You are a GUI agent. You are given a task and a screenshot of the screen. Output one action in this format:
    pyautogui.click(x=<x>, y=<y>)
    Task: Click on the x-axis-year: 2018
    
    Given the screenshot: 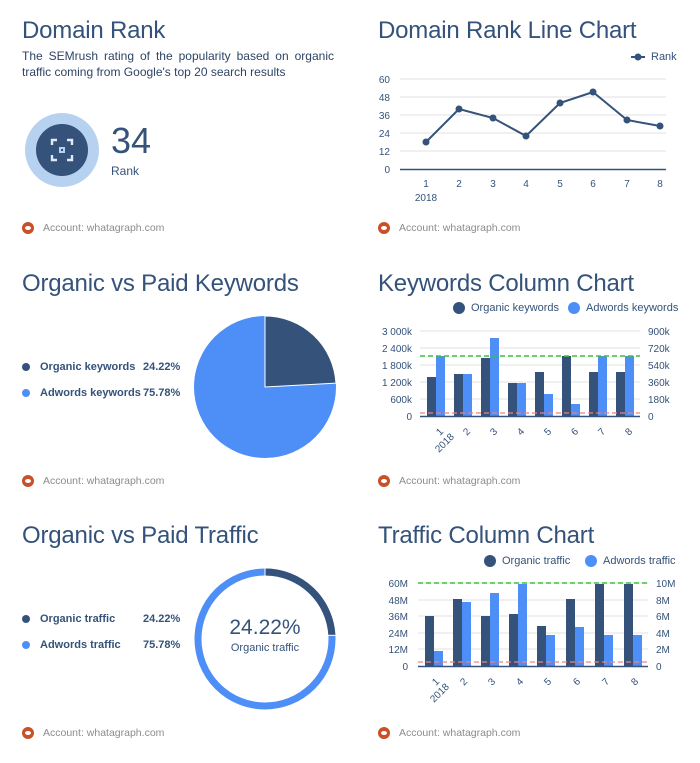 What is the action you would take?
    pyautogui.click(x=426, y=198)
    